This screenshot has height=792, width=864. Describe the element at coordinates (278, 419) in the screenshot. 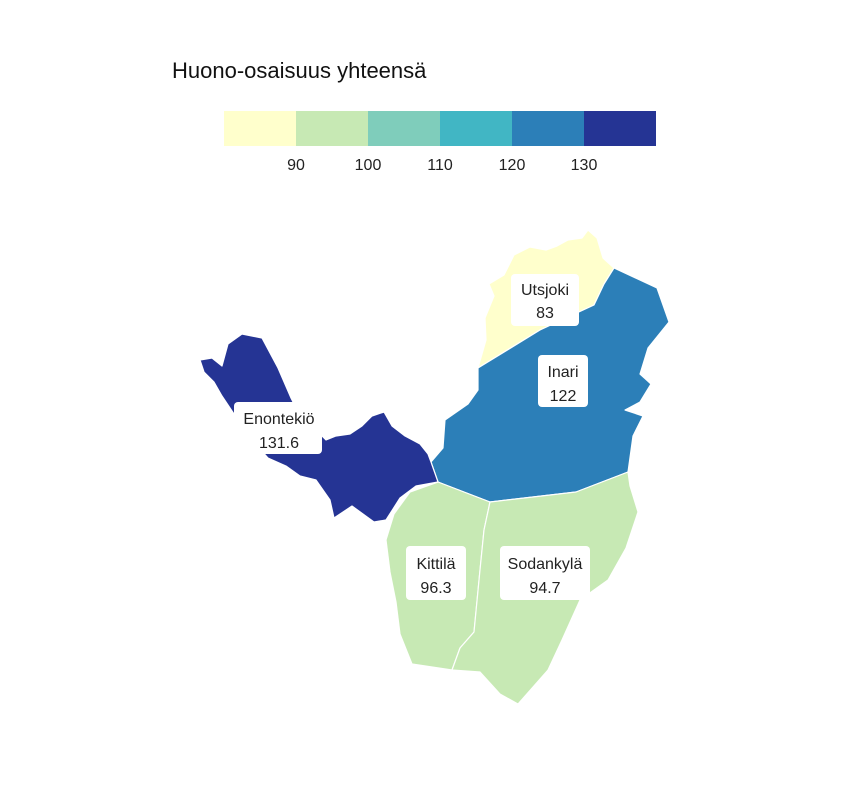

I see `region-name: Enontekiö` at that location.